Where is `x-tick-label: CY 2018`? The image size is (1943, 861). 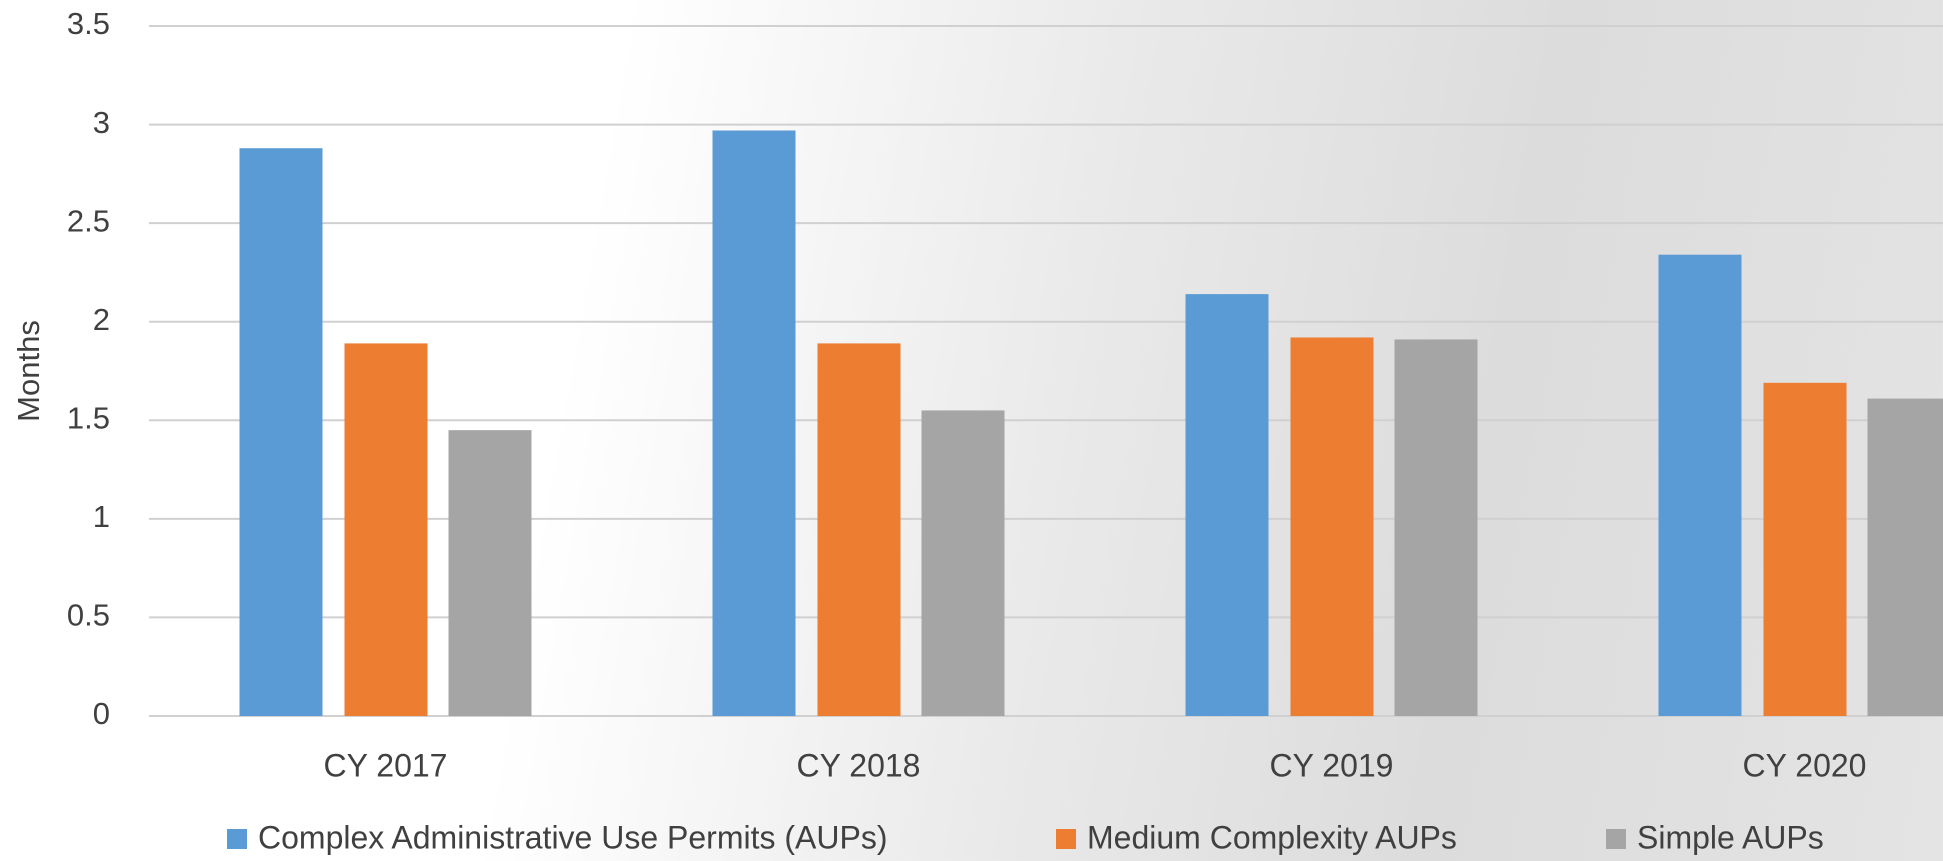 x-tick-label: CY 2018 is located at coordinates (859, 765).